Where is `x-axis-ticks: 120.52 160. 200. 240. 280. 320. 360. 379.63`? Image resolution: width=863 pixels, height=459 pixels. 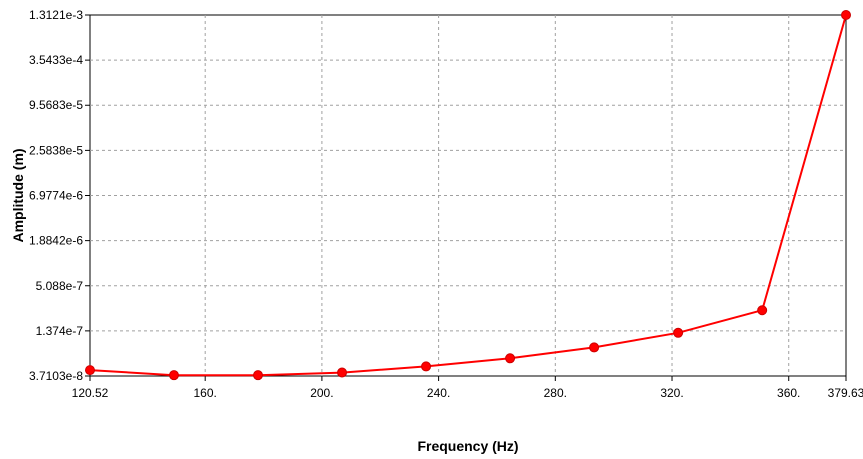
x-axis-ticks: 120.52 160. 200. 240. 280. 320. 360. 379.63 is located at coordinates (467, 388).